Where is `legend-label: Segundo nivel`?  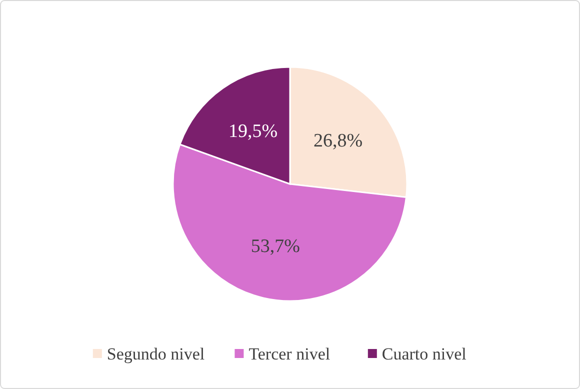
legend-label: Segundo nivel is located at coordinates (155, 354).